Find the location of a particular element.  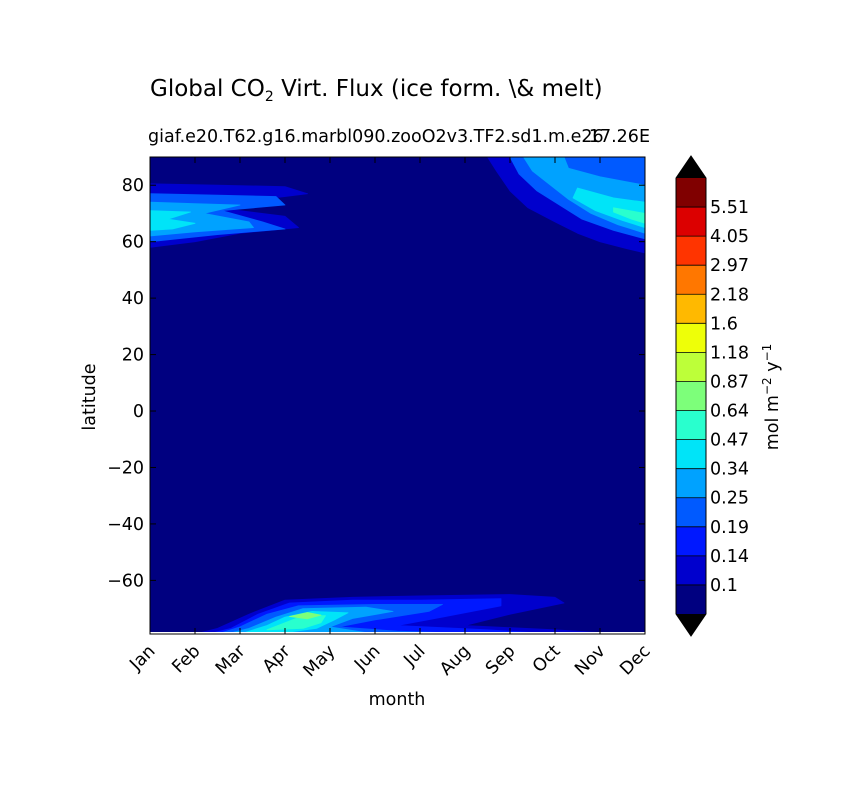

x-axis-label: month is located at coordinates (397, 700).